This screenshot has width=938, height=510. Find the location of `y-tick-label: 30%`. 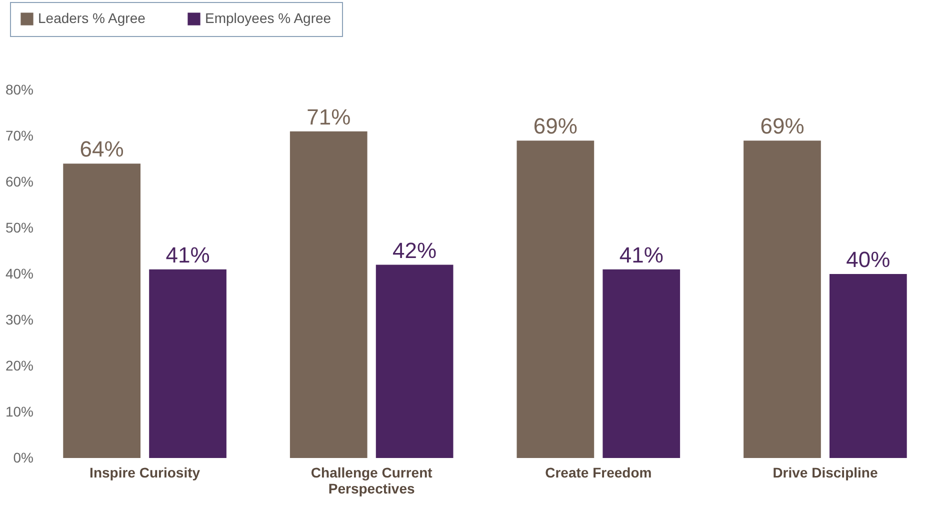

y-tick-label: 30% is located at coordinates (19, 320).